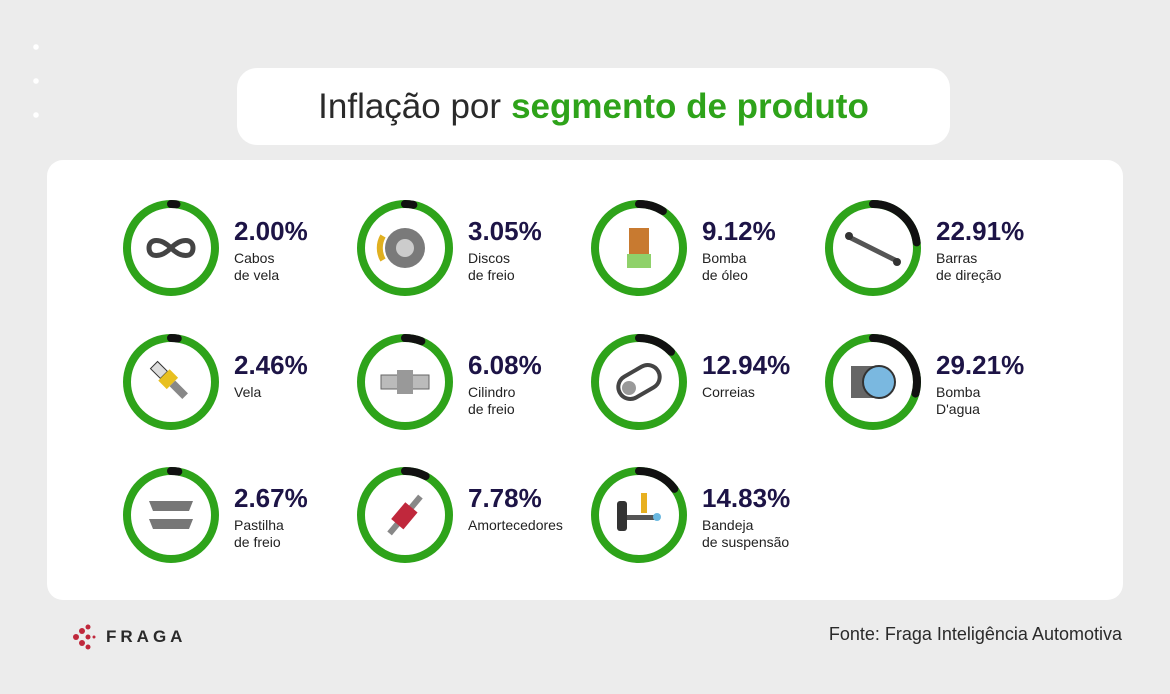  What do you see at coordinates (725, 266) in the screenshot?
I see `gauge-label: Bomba de óleo` at bounding box center [725, 266].